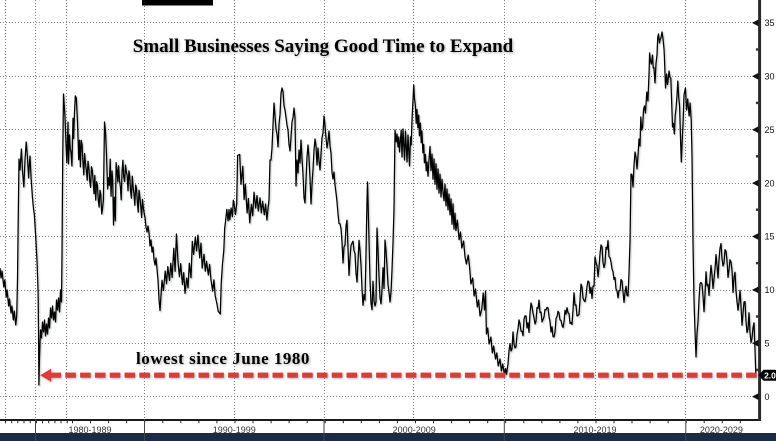 Image resolution: width=776 pixels, height=441 pixels. Describe the element at coordinates (767, 397) in the screenshot. I see `svg-text: 0` at that location.